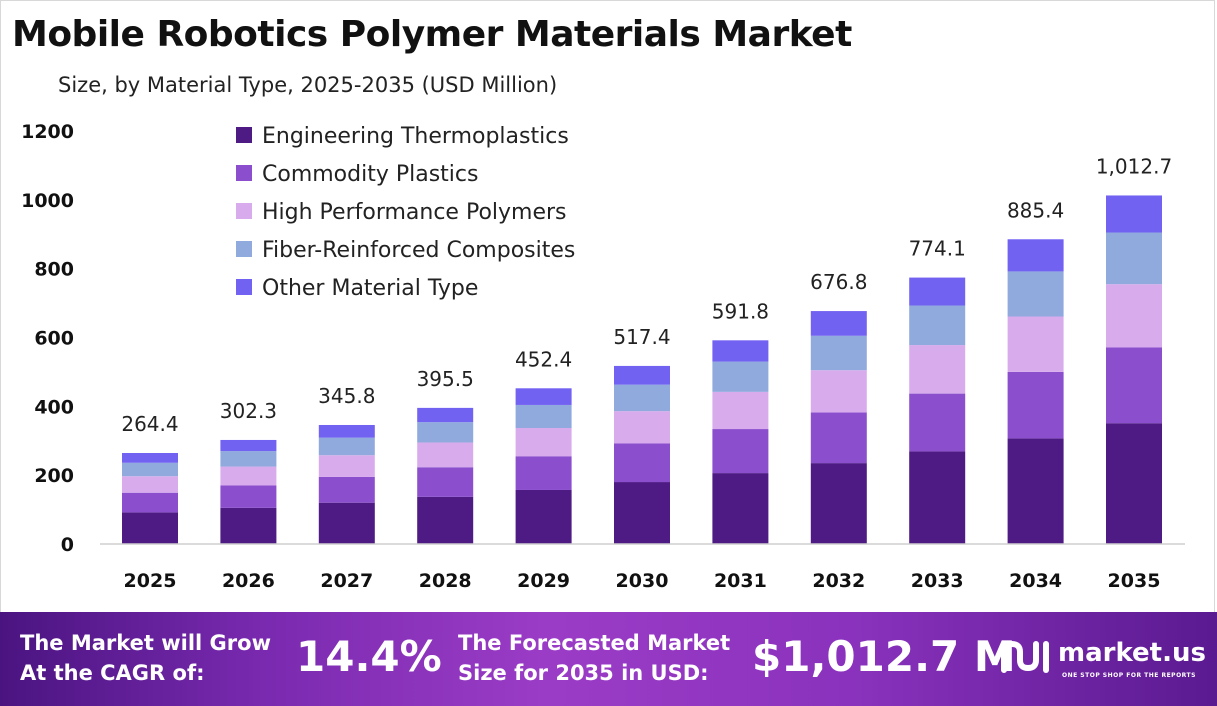 The height and width of the screenshot is (706, 1217). I want to click on bar-total-label: 345.8, so click(346, 396).